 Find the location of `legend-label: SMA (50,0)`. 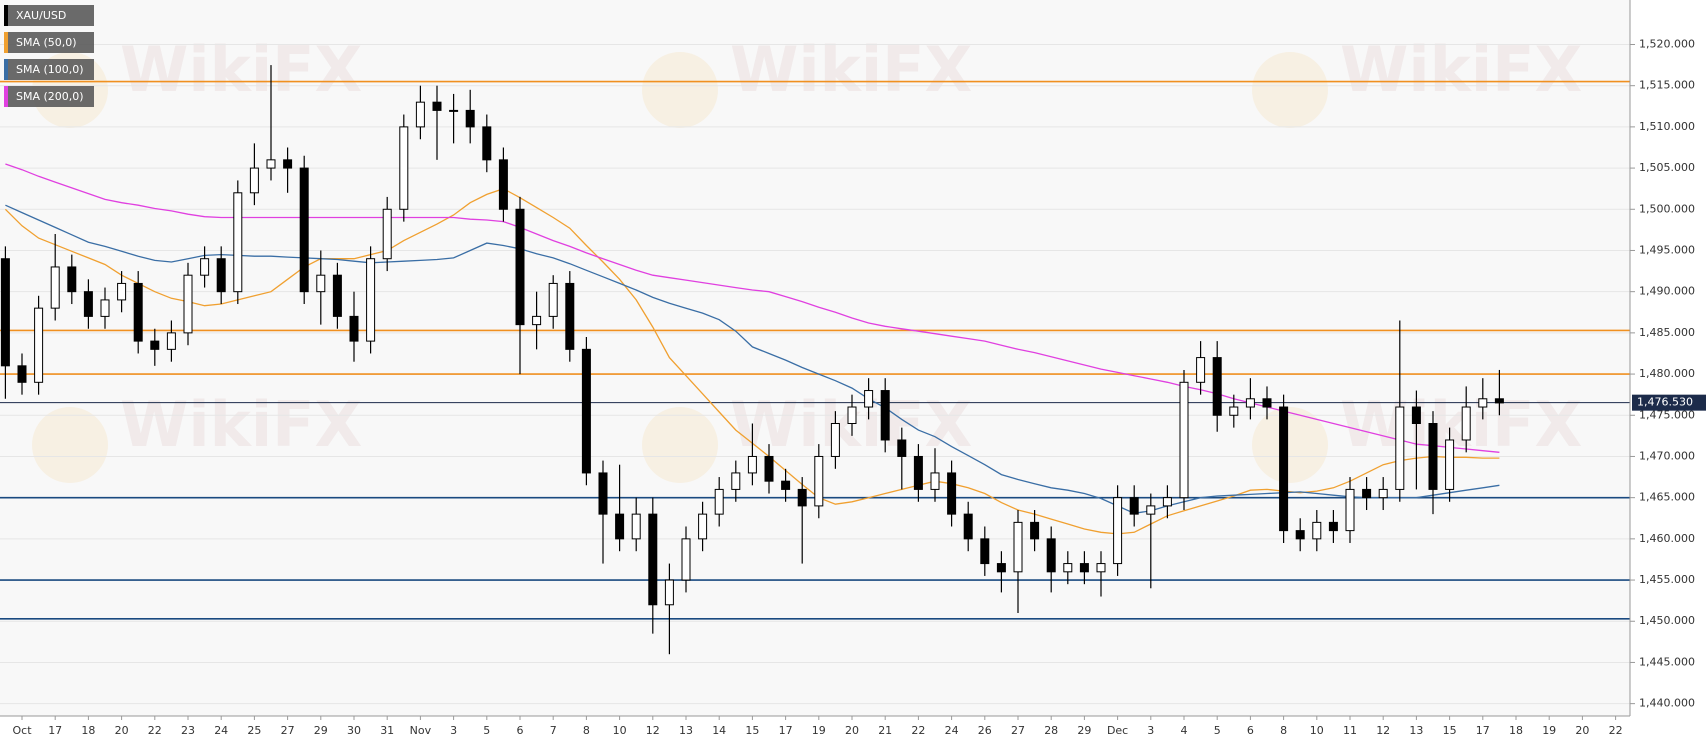

legend-label: SMA (50,0) is located at coordinates (46, 42).